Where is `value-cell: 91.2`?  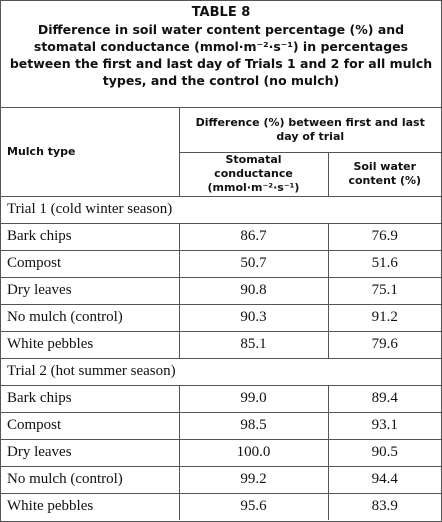
value-cell: 91.2 is located at coordinates (384, 317).